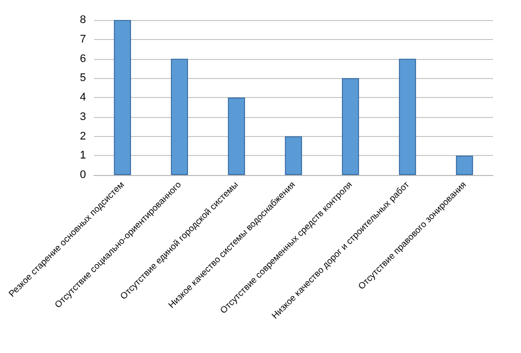  I want to click on y-tick-label: 3, so click(83, 116).